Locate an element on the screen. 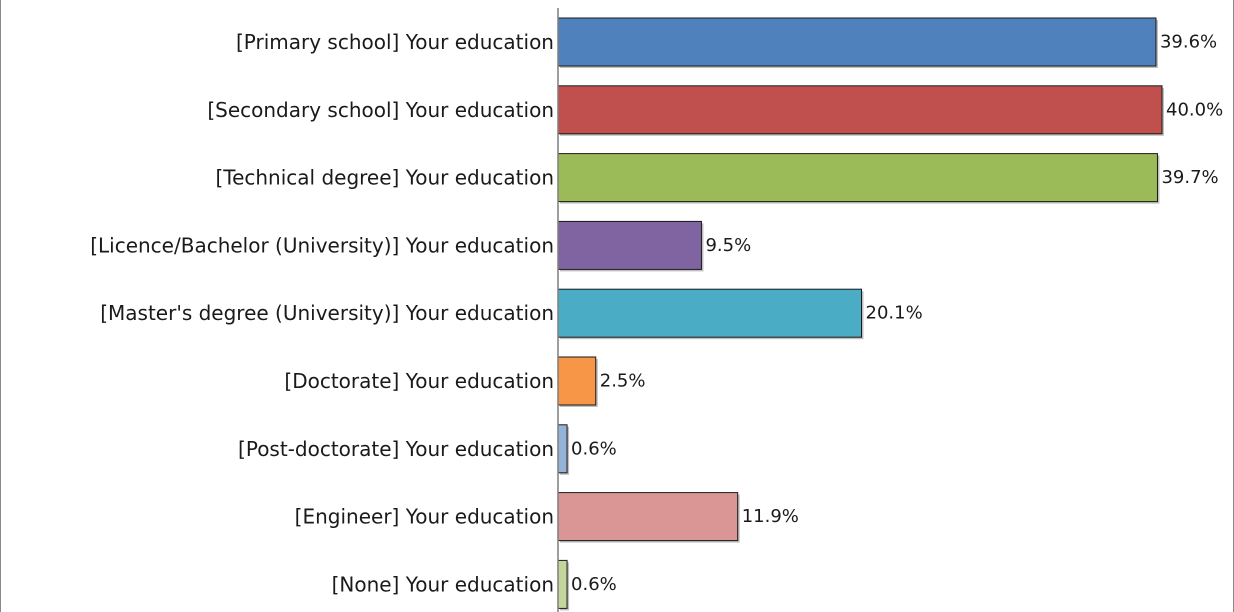 The image size is (1234, 612). category-label: [Engineer] Your education is located at coordinates (424, 517).